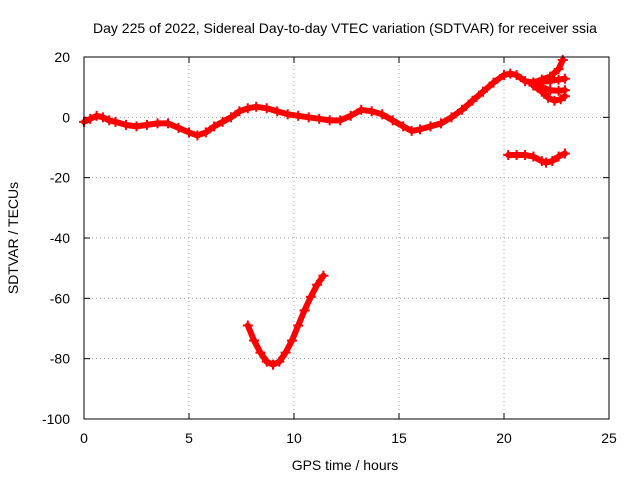 This screenshot has height=480, width=640. Describe the element at coordinates (294, 438) in the screenshot. I see `x-tick-label: 10` at that location.